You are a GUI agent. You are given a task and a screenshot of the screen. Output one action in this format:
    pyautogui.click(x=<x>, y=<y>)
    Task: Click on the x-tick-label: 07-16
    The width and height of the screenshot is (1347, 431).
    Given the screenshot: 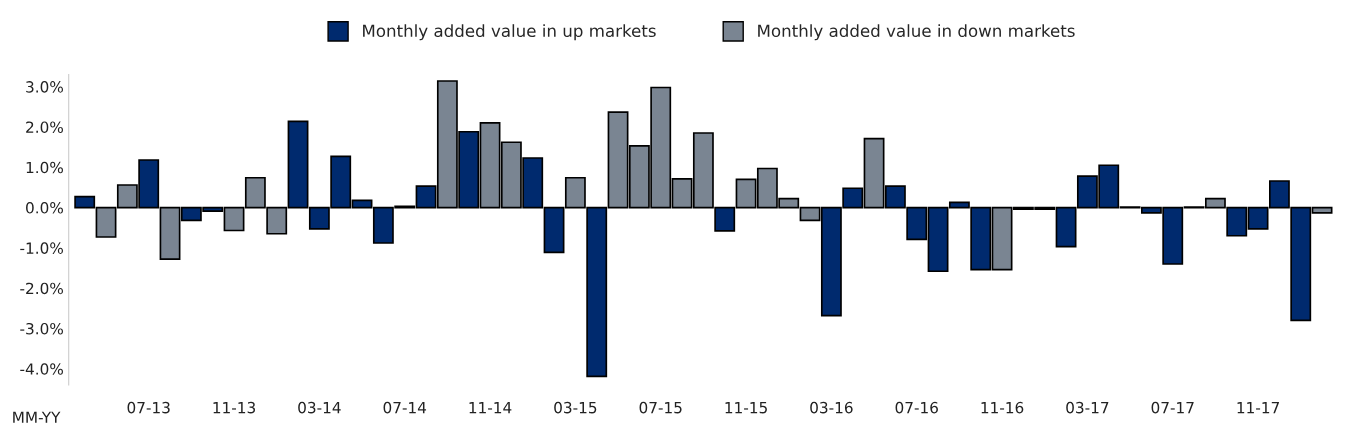 What is the action you would take?
    pyautogui.click(x=916, y=407)
    